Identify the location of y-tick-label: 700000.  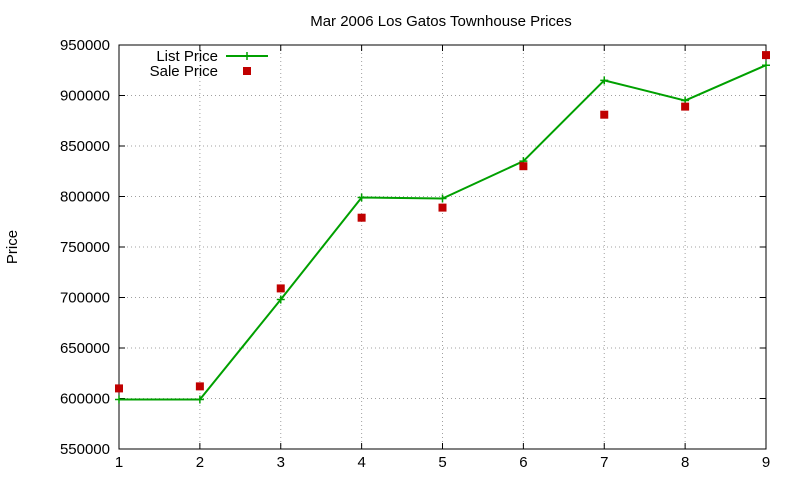
(85, 298).